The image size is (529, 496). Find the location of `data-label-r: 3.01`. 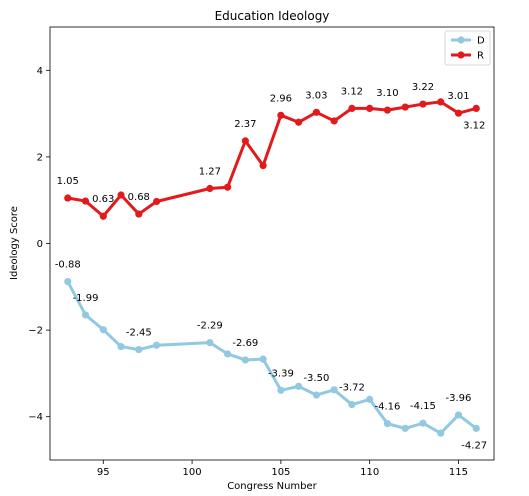

data-label-r: 3.01 is located at coordinates (458, 96).